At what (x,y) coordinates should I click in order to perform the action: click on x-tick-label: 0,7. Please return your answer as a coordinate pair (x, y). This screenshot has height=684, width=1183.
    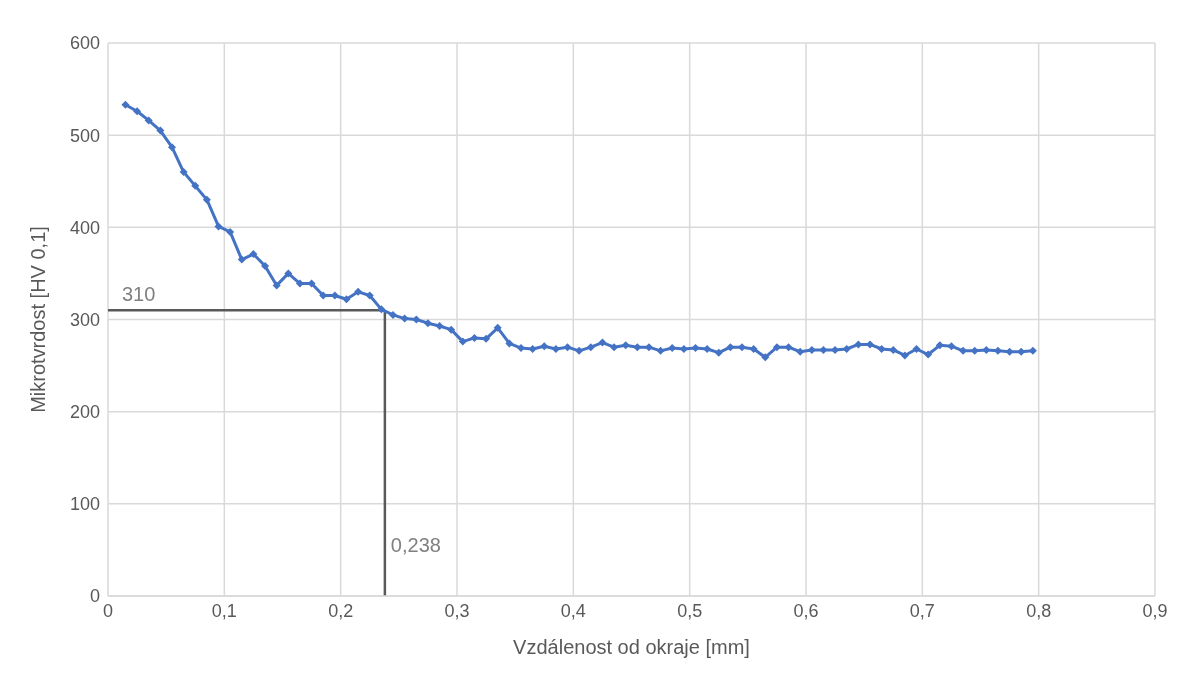
    Looking at the image, I should click on (922, 610).